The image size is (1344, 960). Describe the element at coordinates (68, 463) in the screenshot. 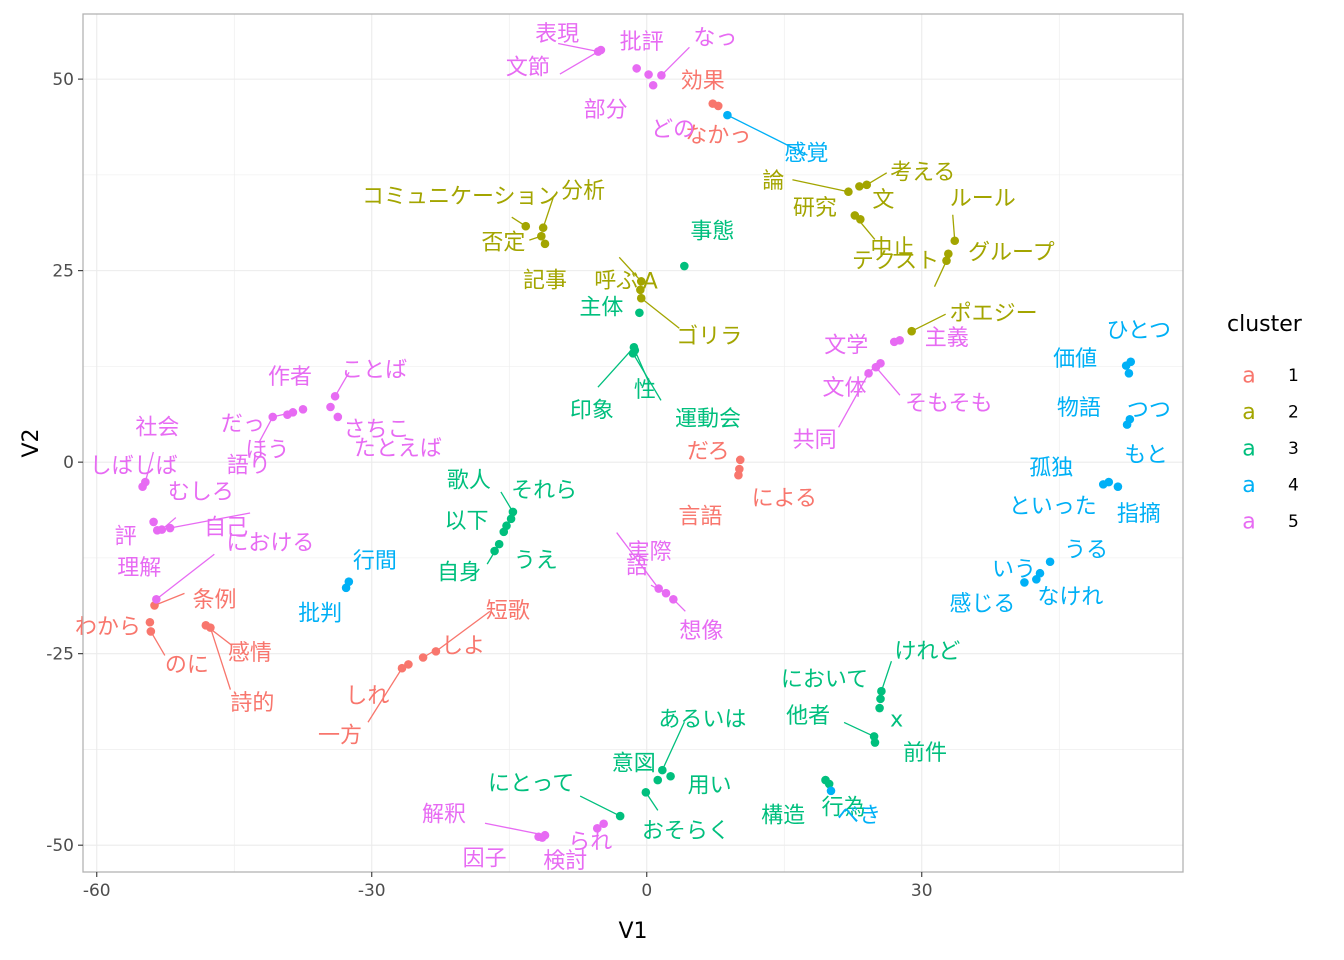

I see `y-tick-label: 0` at that location.